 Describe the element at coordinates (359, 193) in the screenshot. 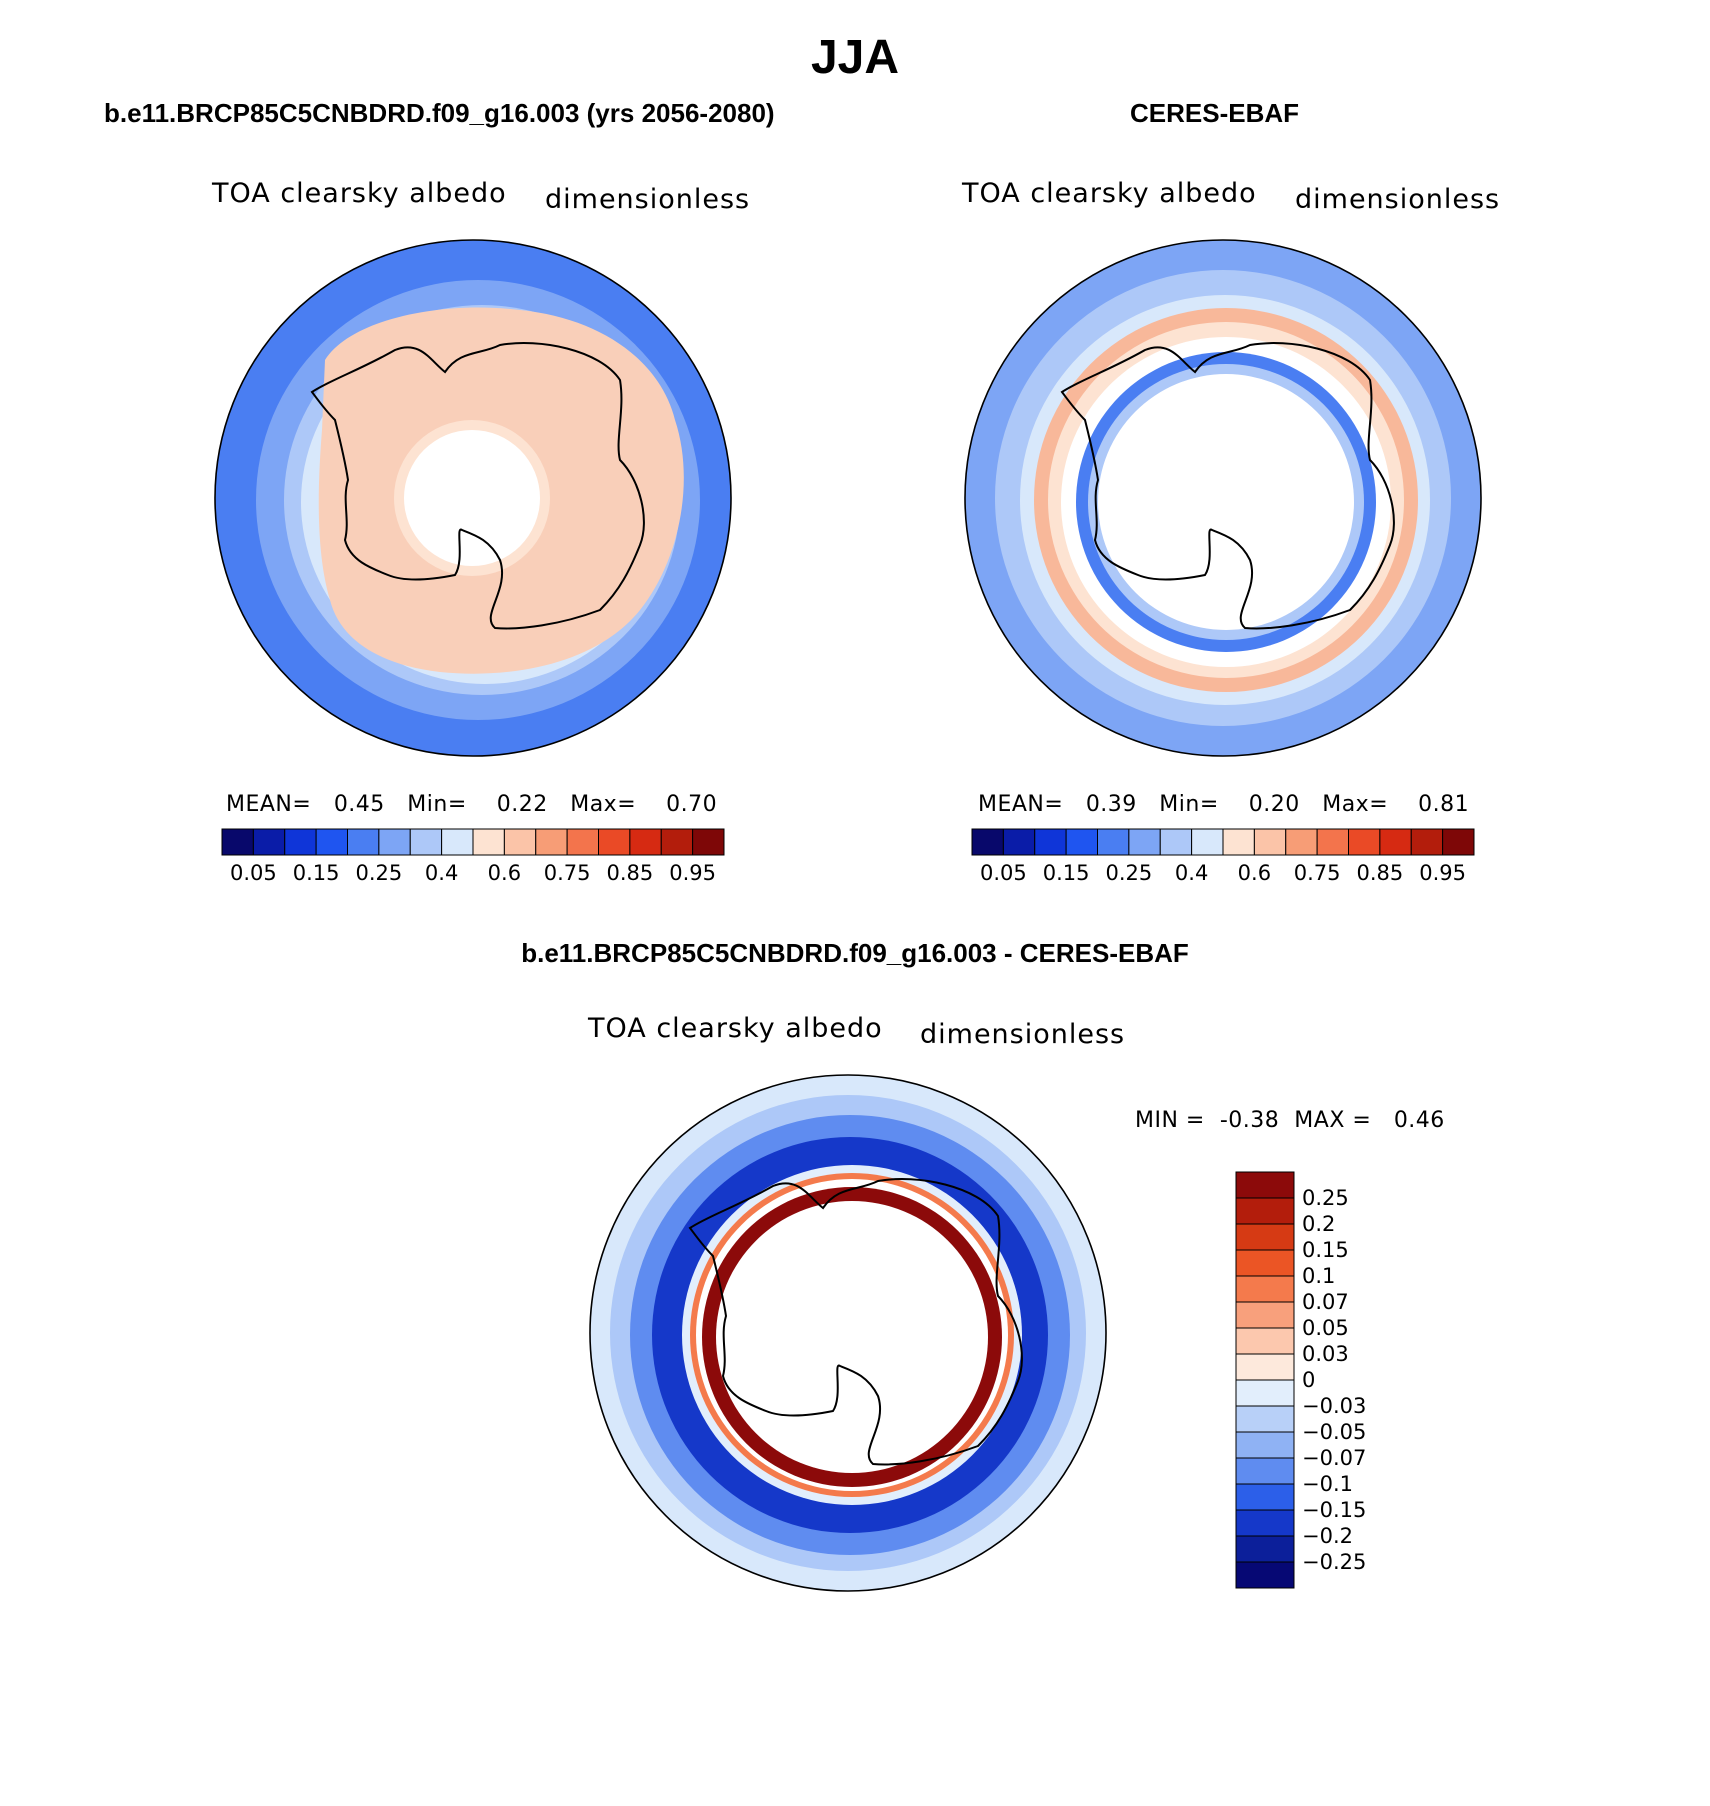

I see `panel1-variable: TOA clearsky albedo` at that location.